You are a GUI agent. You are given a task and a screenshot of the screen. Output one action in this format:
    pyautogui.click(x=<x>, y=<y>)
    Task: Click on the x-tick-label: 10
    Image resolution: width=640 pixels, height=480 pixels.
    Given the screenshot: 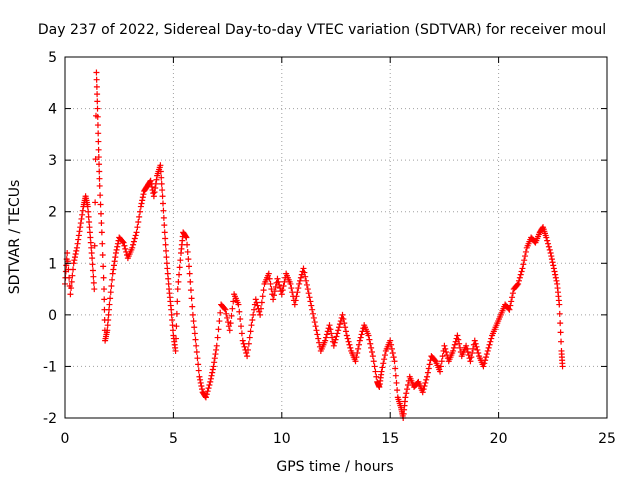 What is the action you would take?
    pyautogui.click(x=282, y=439)
    